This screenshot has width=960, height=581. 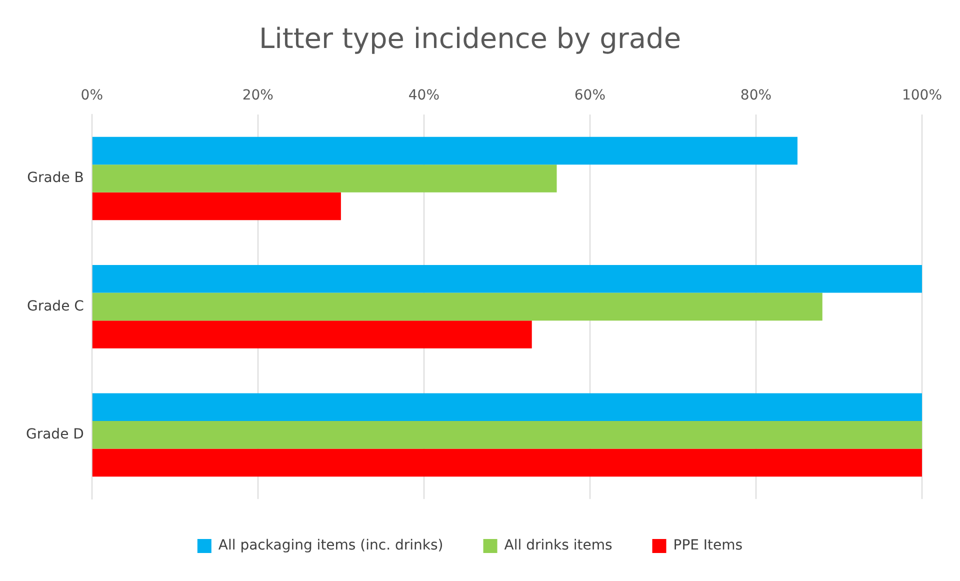 I want to click on x-tick-label: 60%, so click(x=590, y=96).